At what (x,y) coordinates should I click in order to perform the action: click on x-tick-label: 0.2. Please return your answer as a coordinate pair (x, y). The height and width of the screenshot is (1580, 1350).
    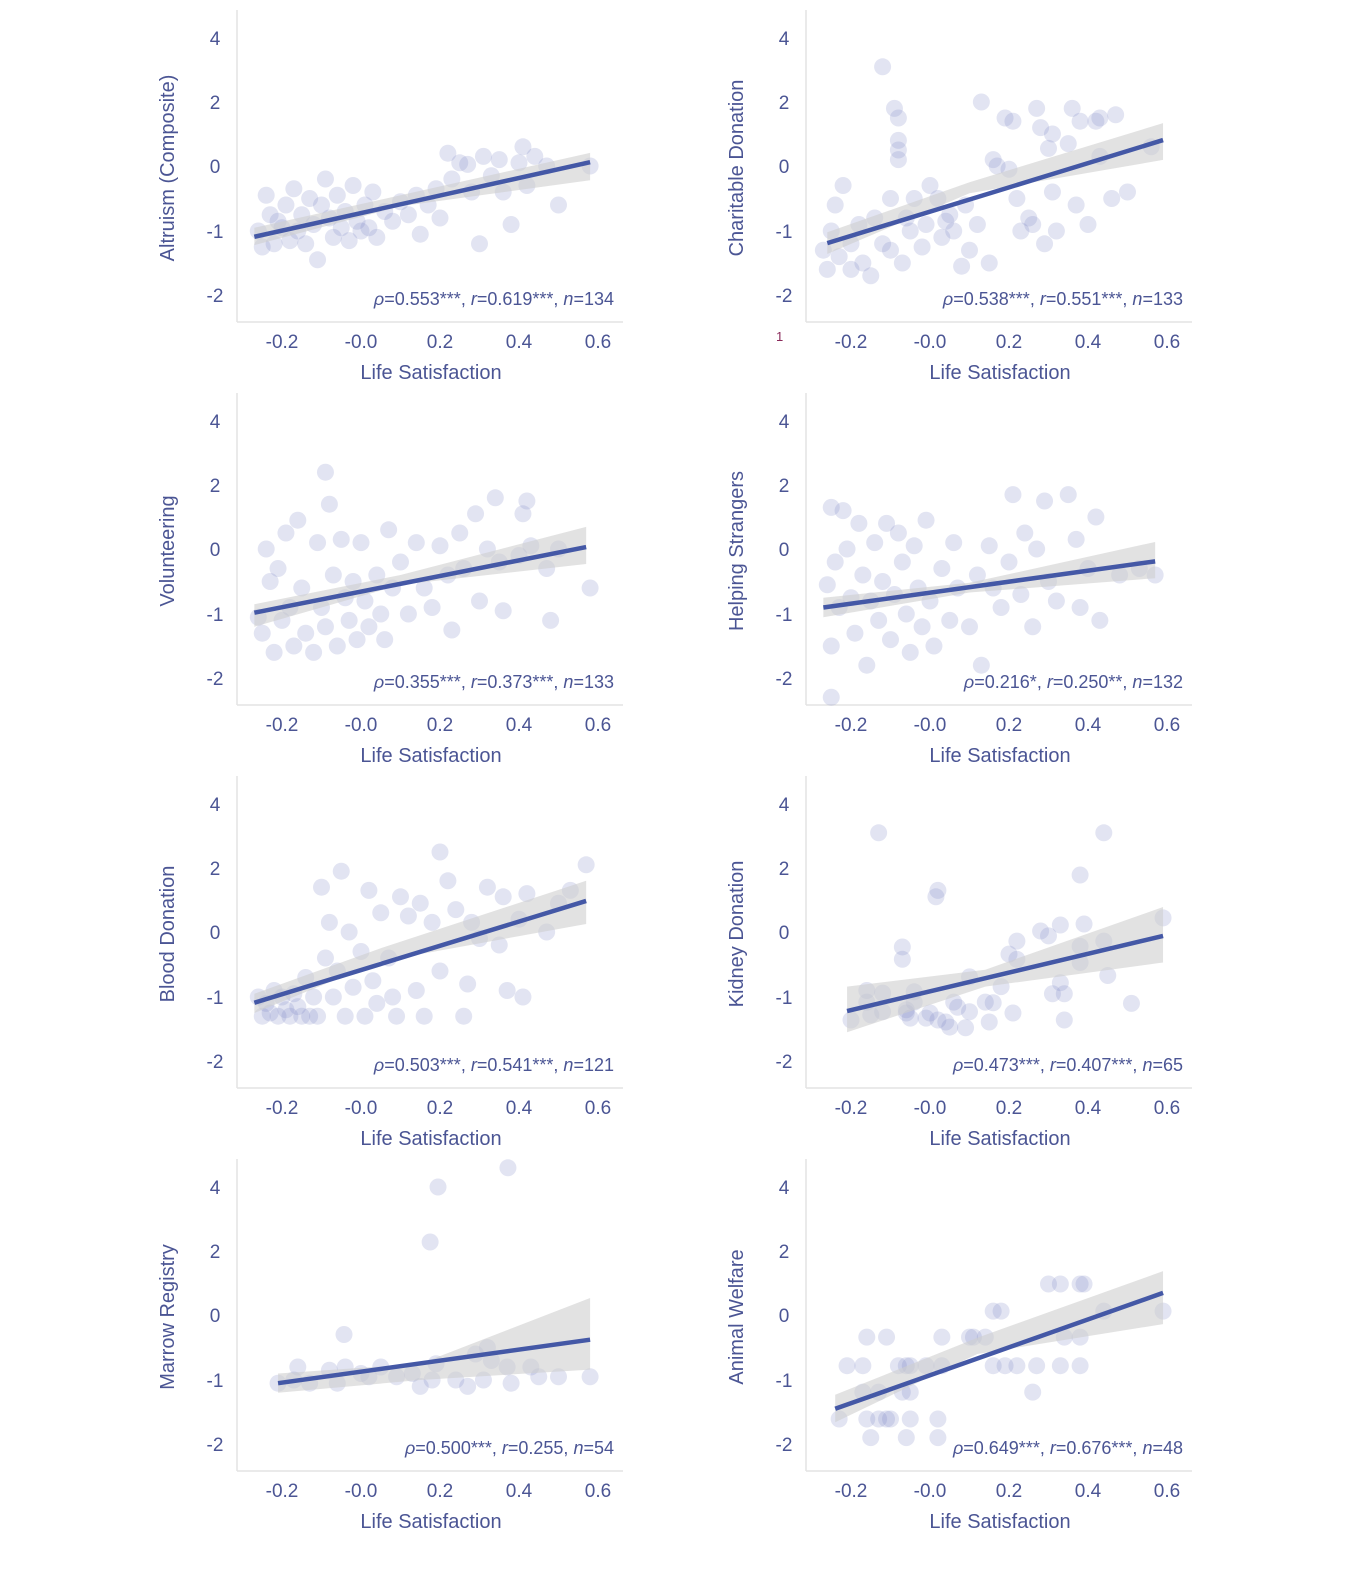
    Looking at the image, I should click on (1009, 1108).